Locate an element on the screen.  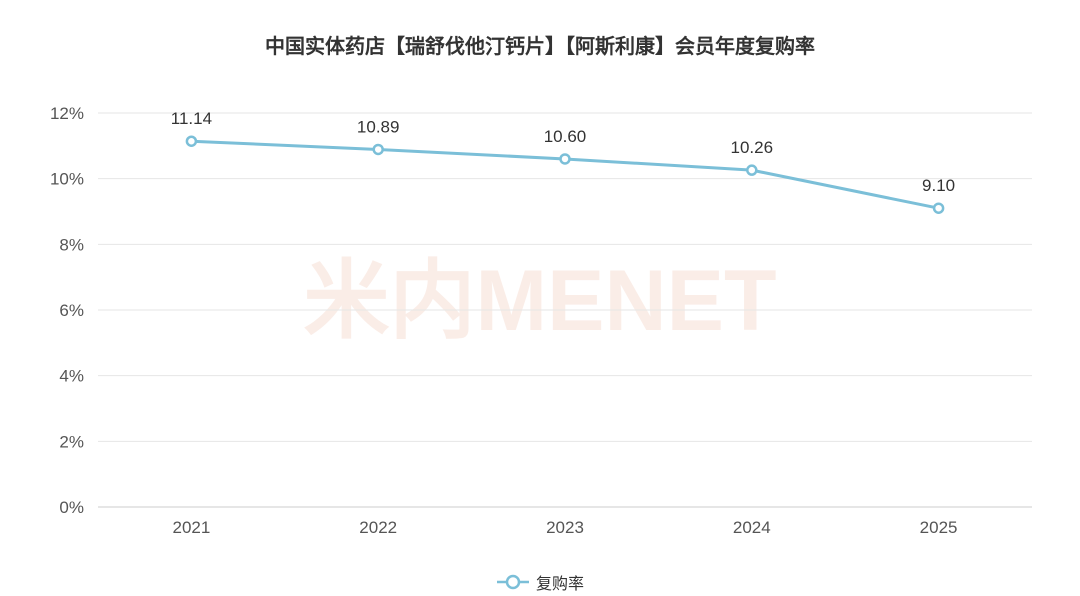
x-tick-label: 2024 is located at coordinates (752, 527).